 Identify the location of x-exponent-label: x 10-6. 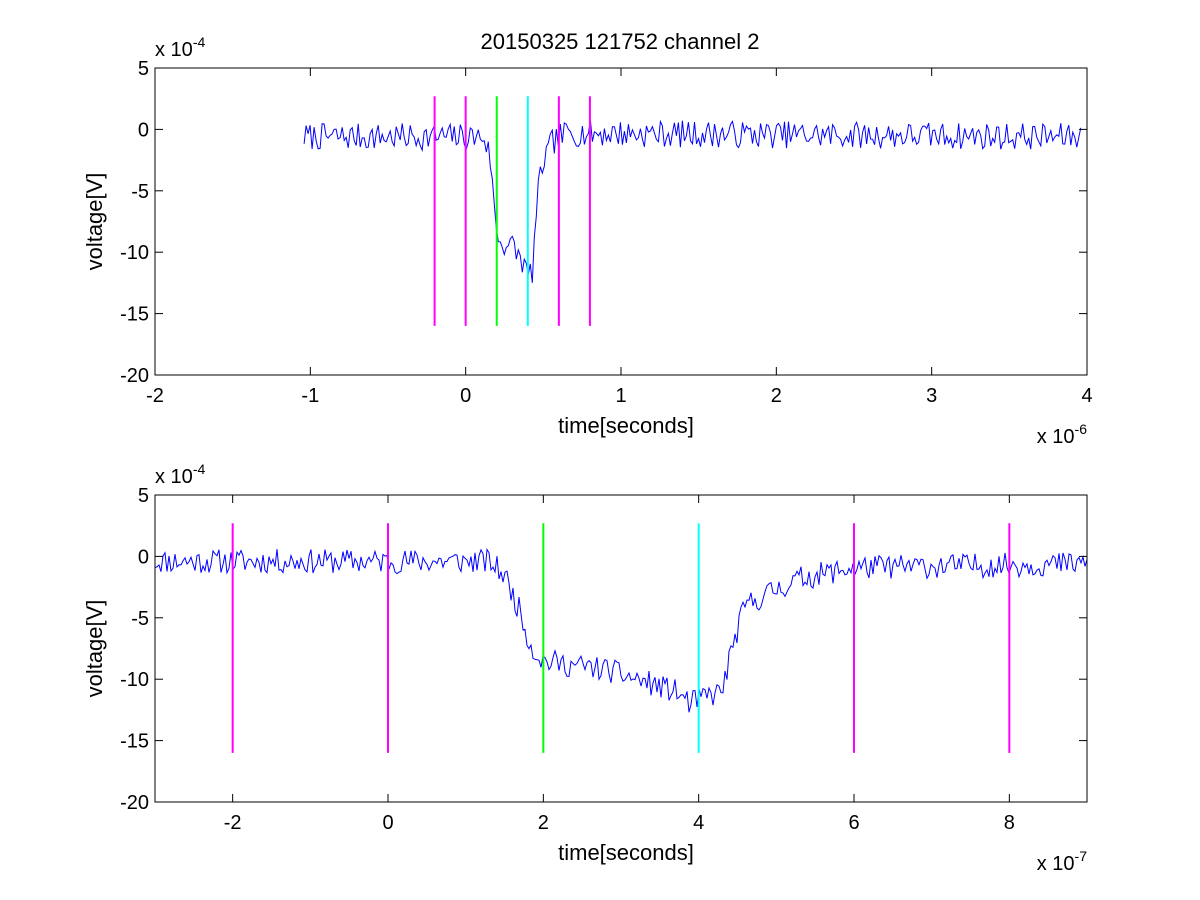
(1062, 434).